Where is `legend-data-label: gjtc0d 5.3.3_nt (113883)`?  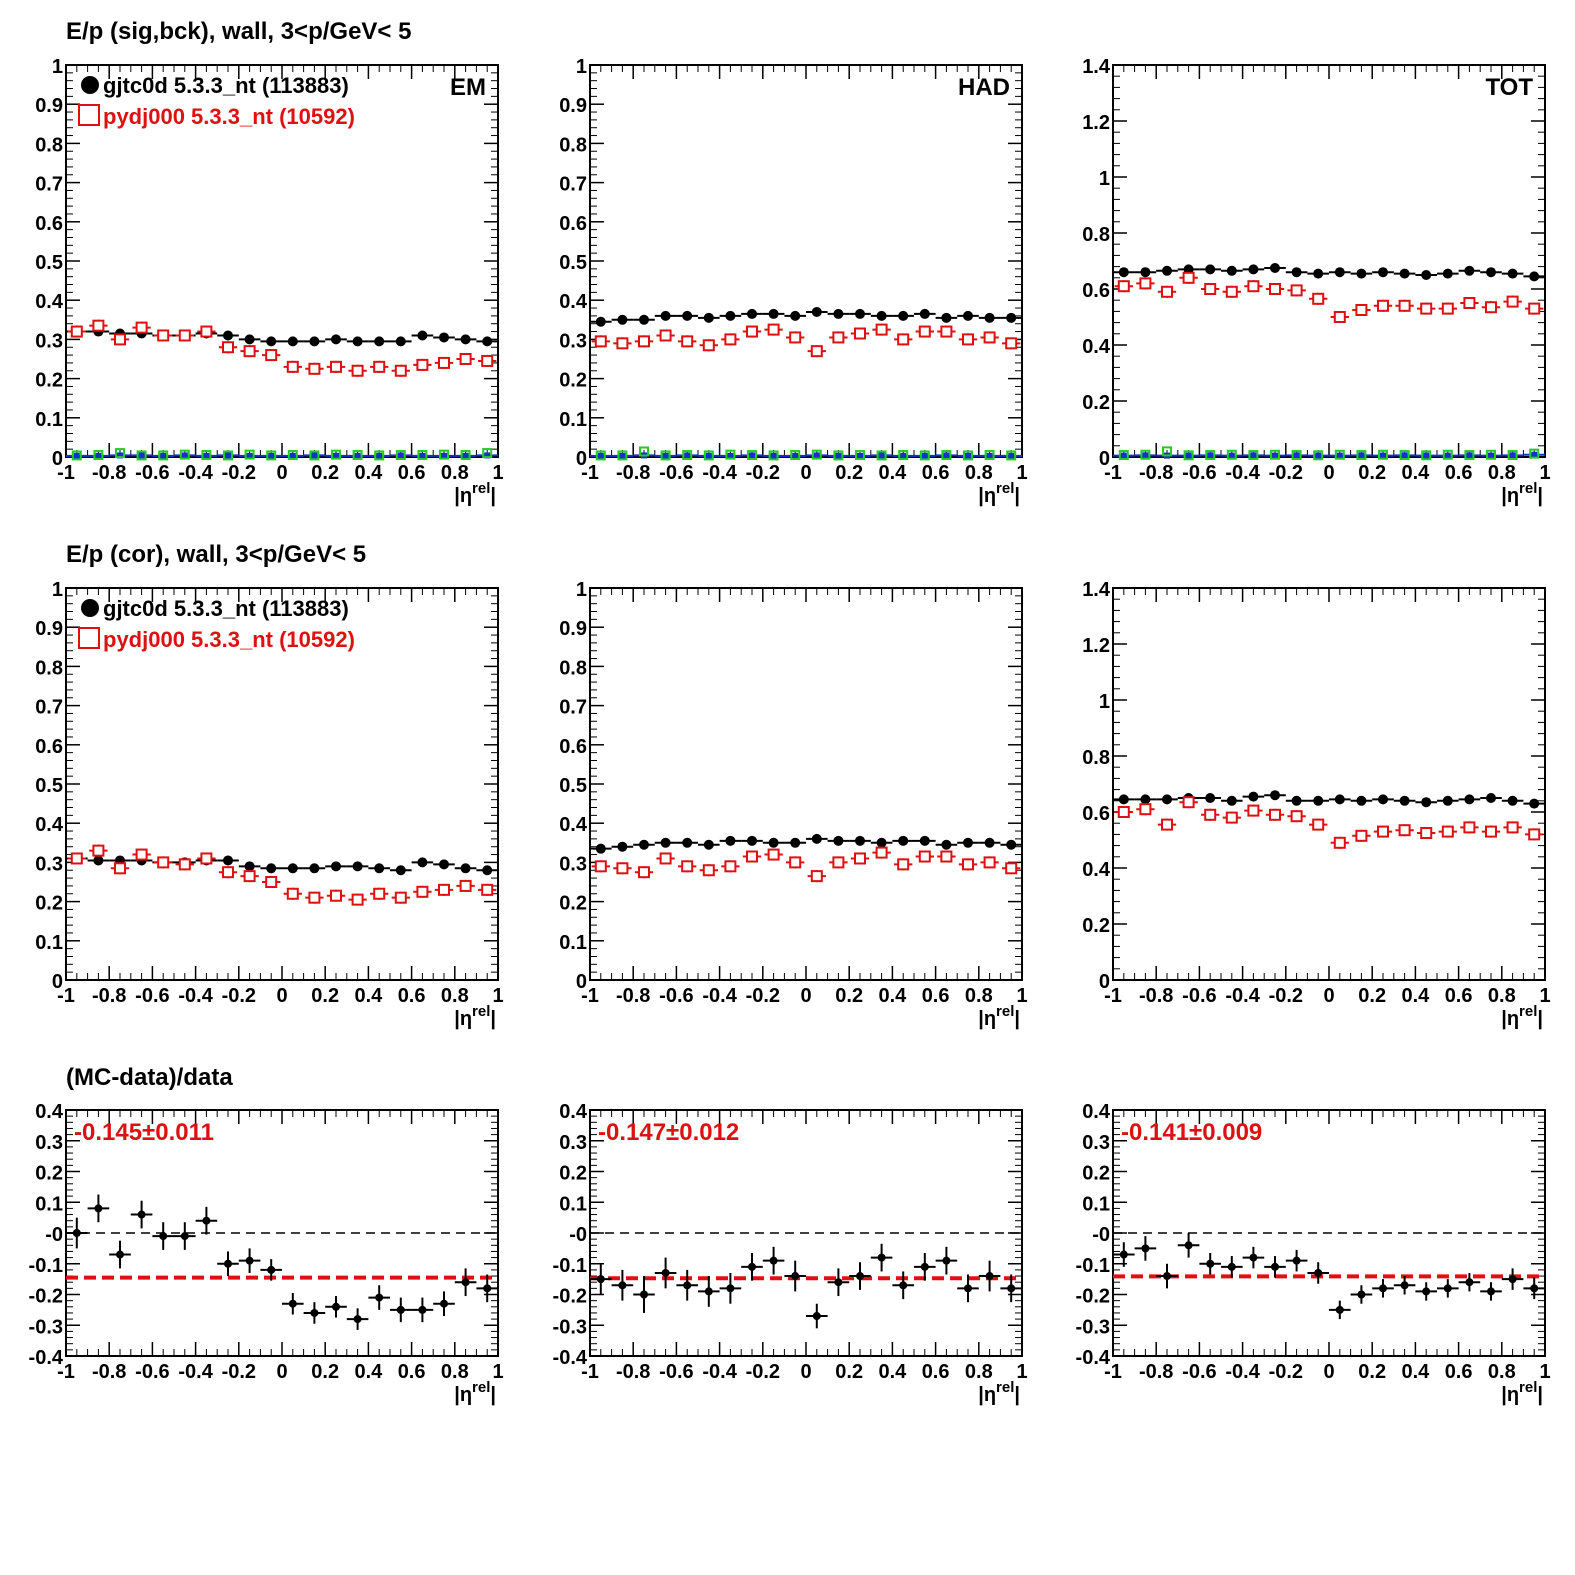 legend-data-label: gjtc0d 5.3.3_nt (113883) is located at coordinates (226, 608).